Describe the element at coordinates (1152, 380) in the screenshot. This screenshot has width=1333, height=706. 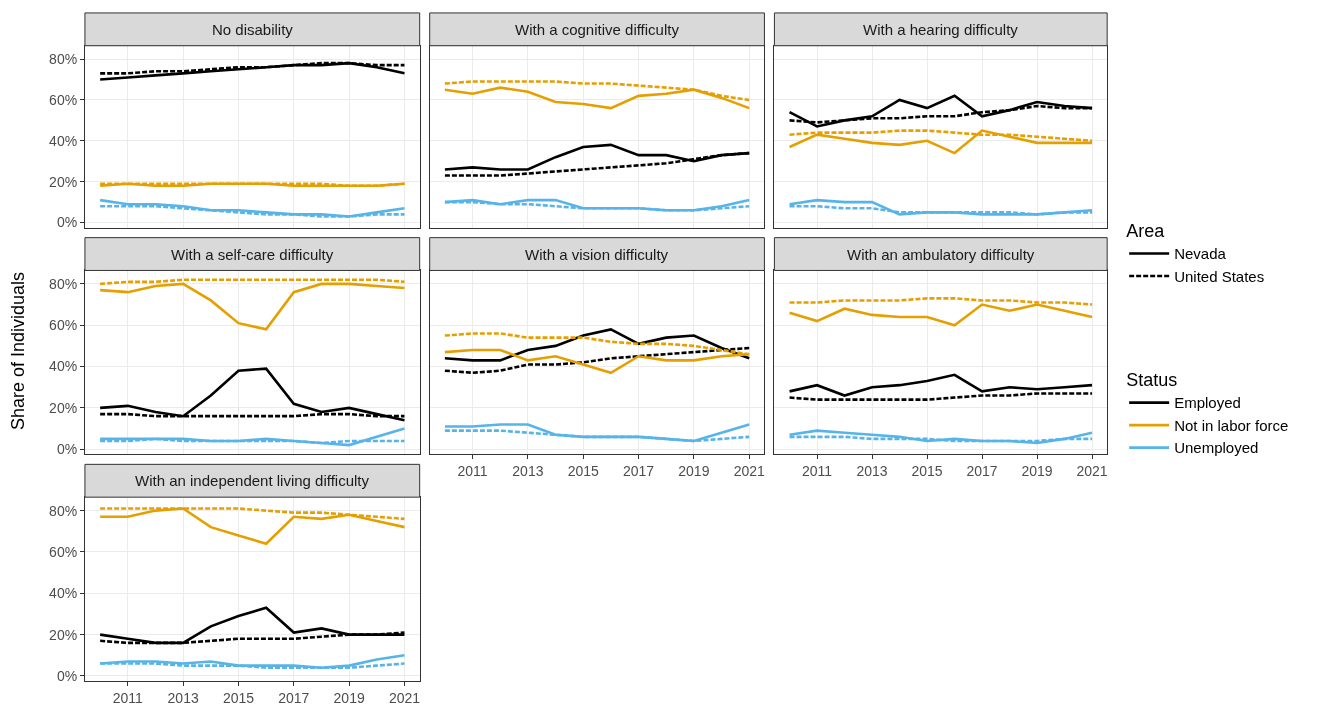
I see `text: Status` at that location.